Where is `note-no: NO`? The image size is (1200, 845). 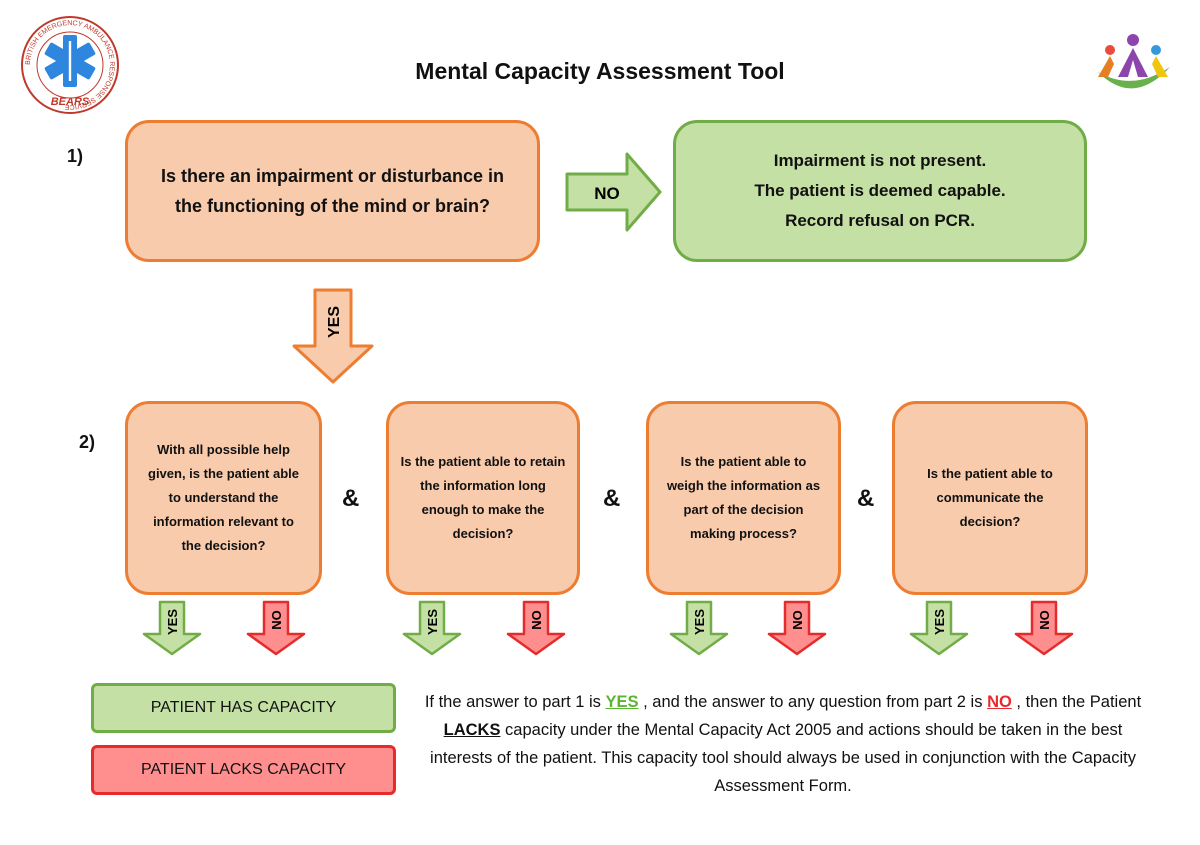
note-no: NO is located at coordinates (999, 702).